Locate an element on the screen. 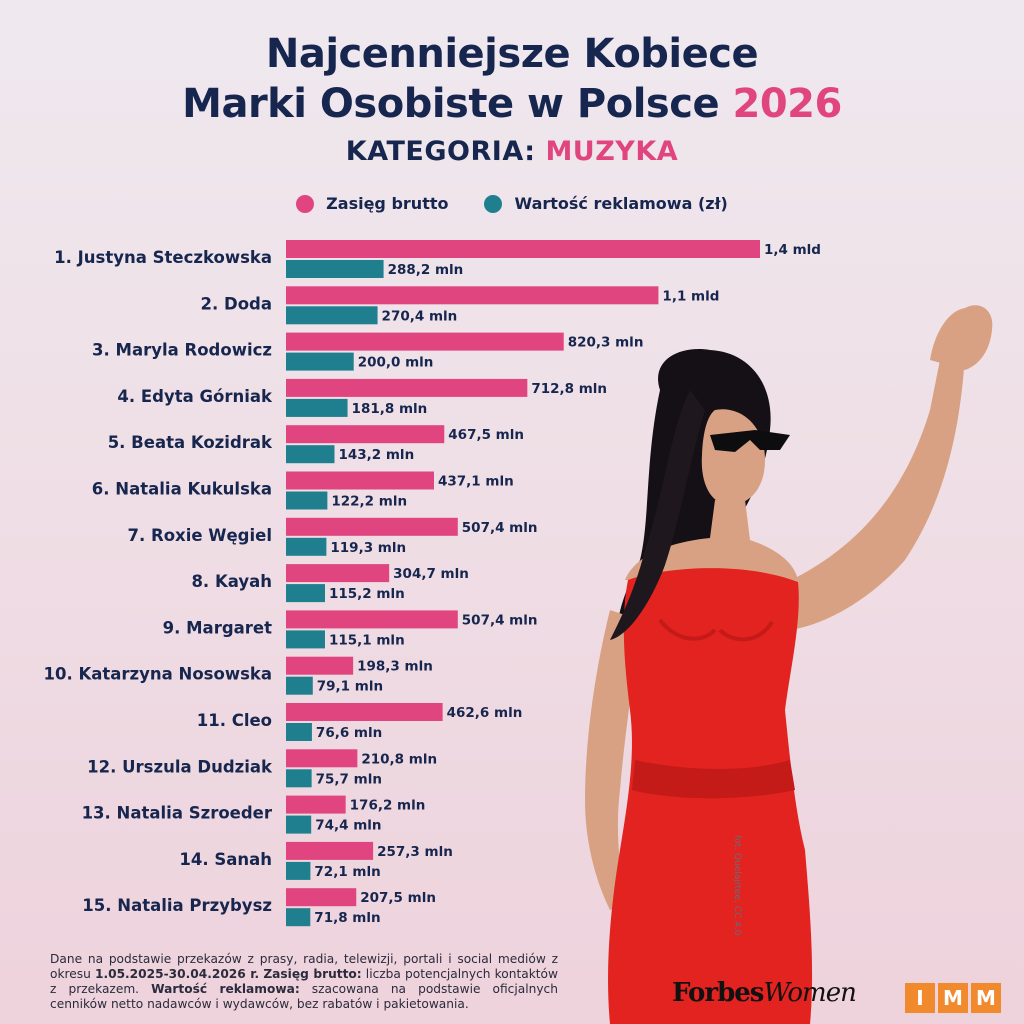 Image resolution: width=1024 pixels, height=1024 pixels. data-label: 72,1 mln is located at coordinates (347, 872).